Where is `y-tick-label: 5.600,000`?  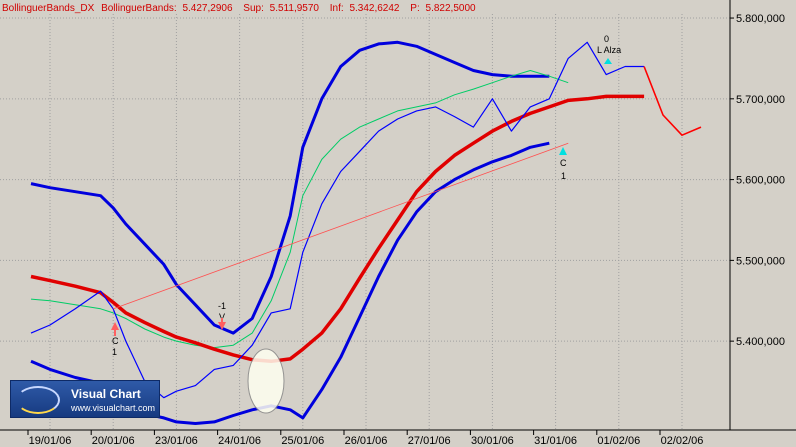 y-tick-label: 5.600,000 is located at coordinates (760, 181).